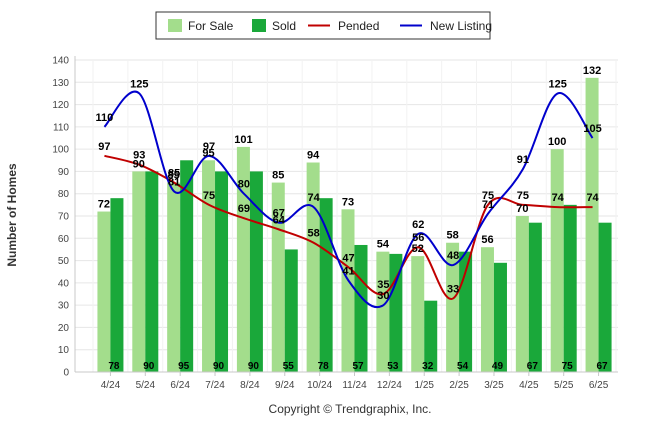  I want to click on bar-label-sold: 57, so click(358, 366).